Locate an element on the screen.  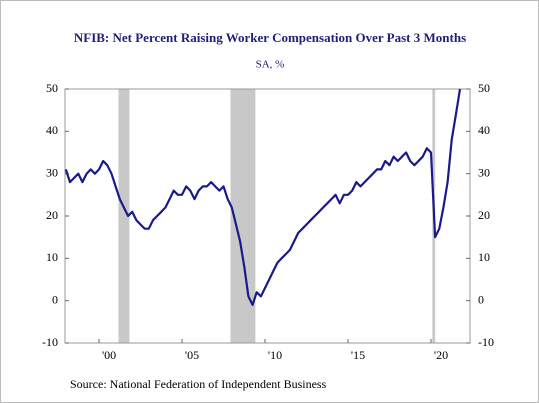
y-tick-label: -10 is located at coordinates (50, 342).